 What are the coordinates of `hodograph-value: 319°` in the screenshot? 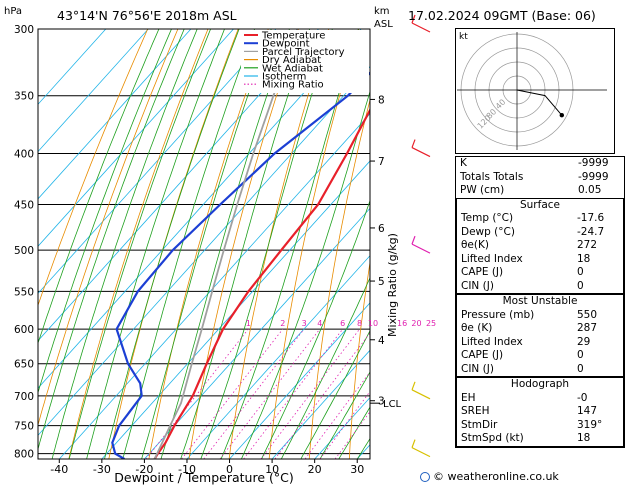 It's located at (590, 424).